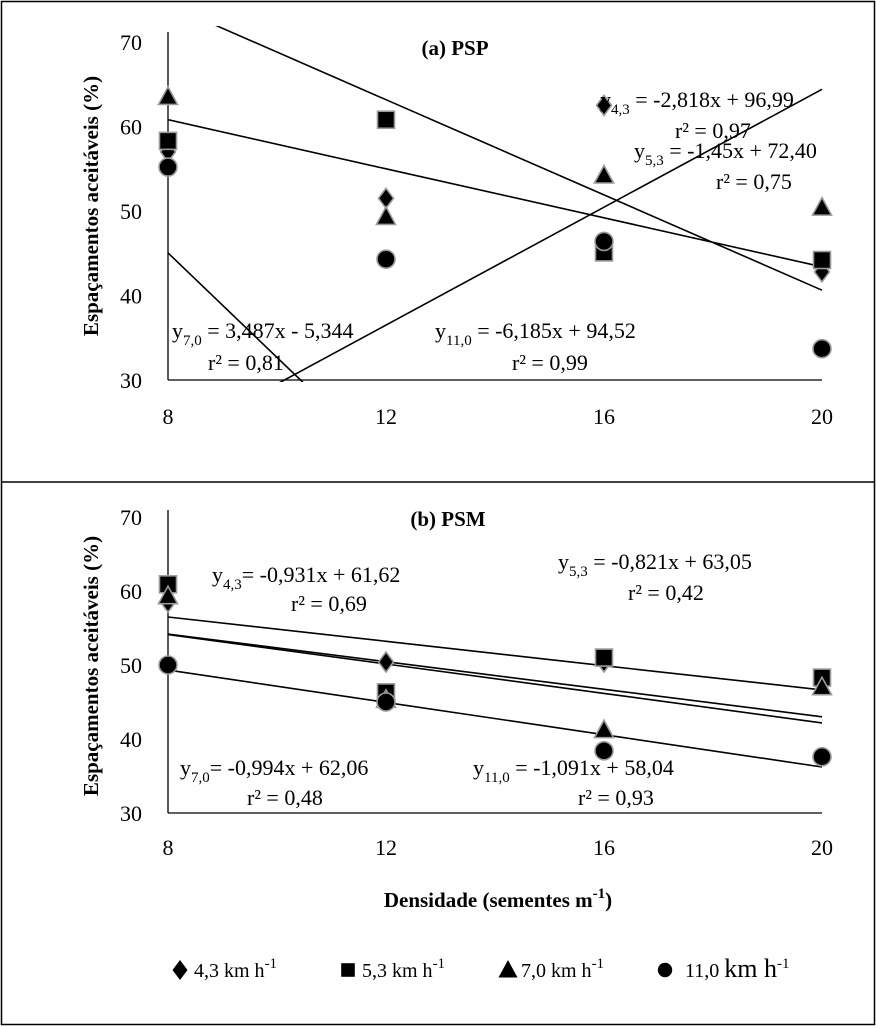 The width and height of the screenshot is (876, 1026). I want to click on y-tick-label-b: 50, so click(131, 665).